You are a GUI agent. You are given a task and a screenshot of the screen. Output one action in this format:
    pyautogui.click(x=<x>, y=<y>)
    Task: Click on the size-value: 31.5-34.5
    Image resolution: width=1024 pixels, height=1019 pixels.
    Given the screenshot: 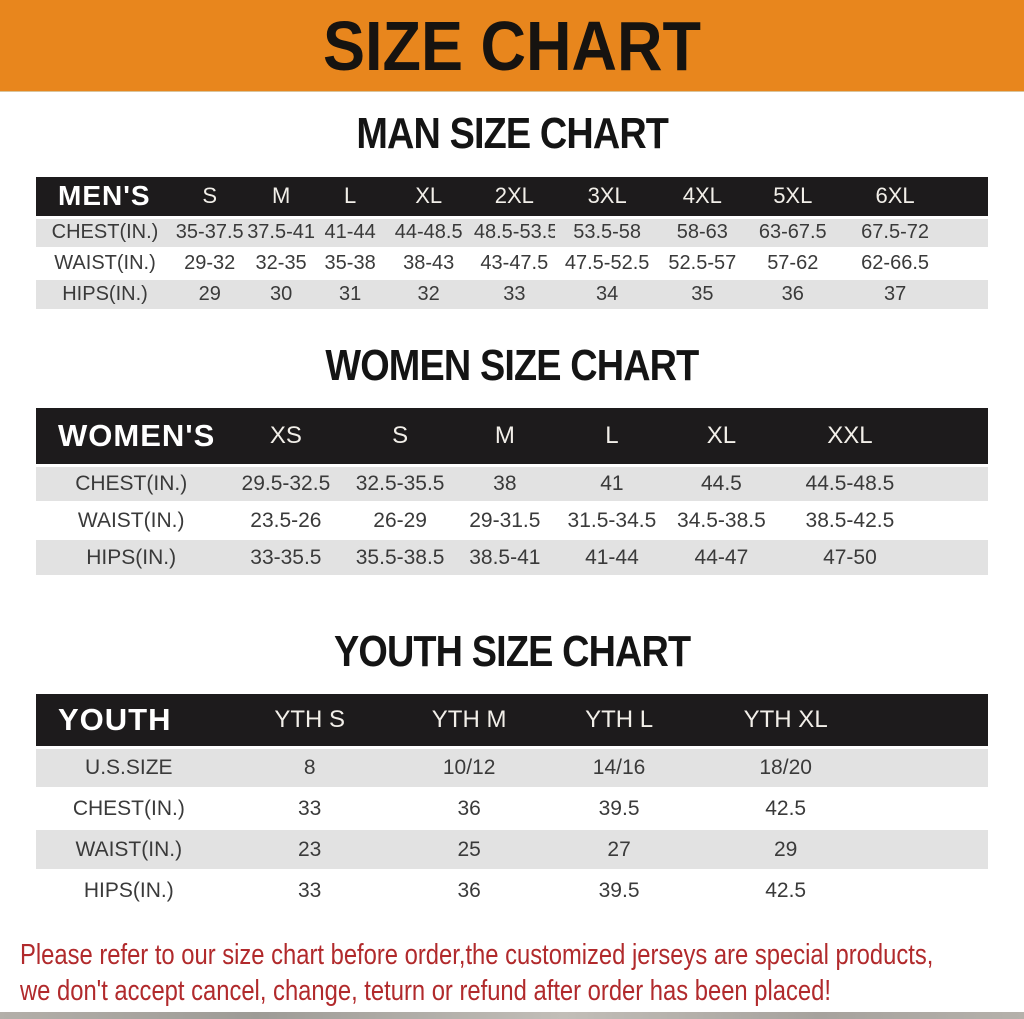 What is the action you would take?
    pyautogui.click(x=612, y=520)
    